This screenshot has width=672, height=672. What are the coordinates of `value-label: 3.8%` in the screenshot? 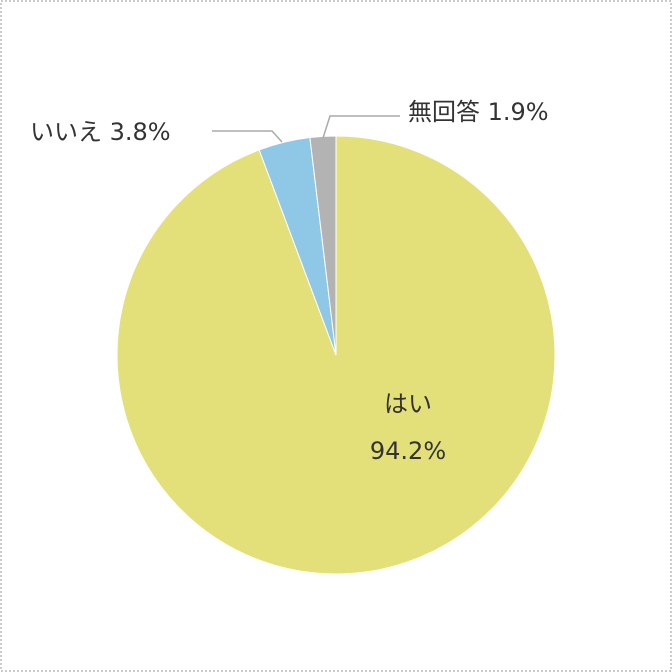 It's located at (140, 132).